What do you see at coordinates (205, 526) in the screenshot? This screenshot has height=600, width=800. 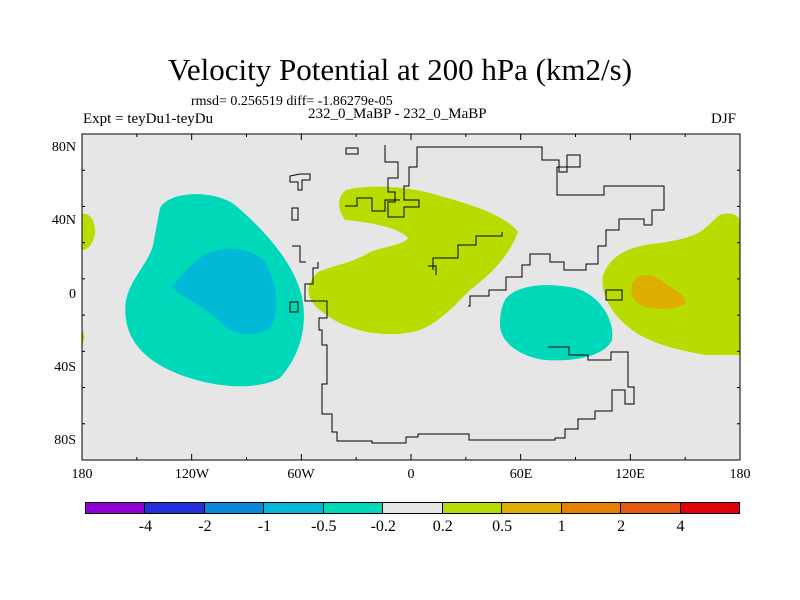 I see `colorbar-label: -2` at bounding box center [205, 526].